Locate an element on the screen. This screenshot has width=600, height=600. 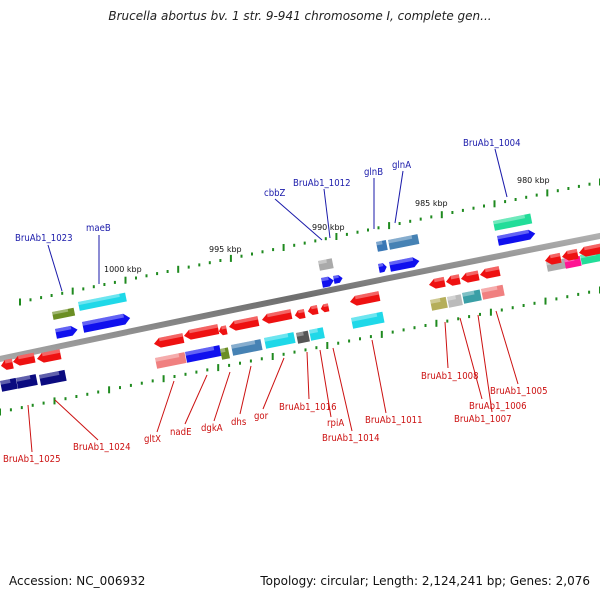
label-bruab1-1006: BruAb1_1006 is located at coordinates (498, 406).